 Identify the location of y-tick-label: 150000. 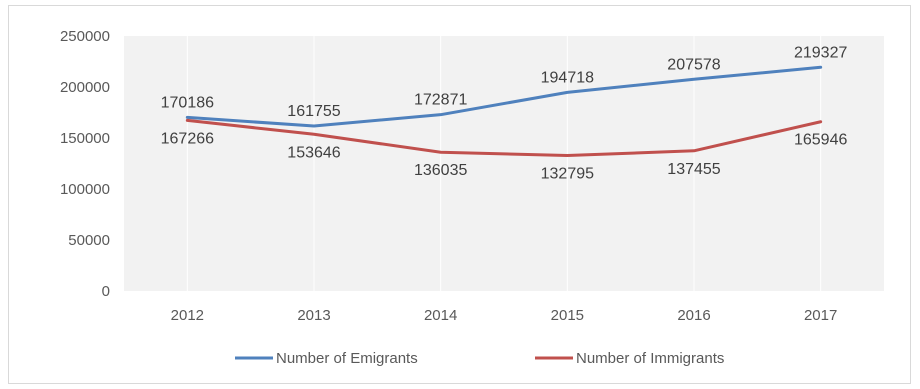
(85, 138).